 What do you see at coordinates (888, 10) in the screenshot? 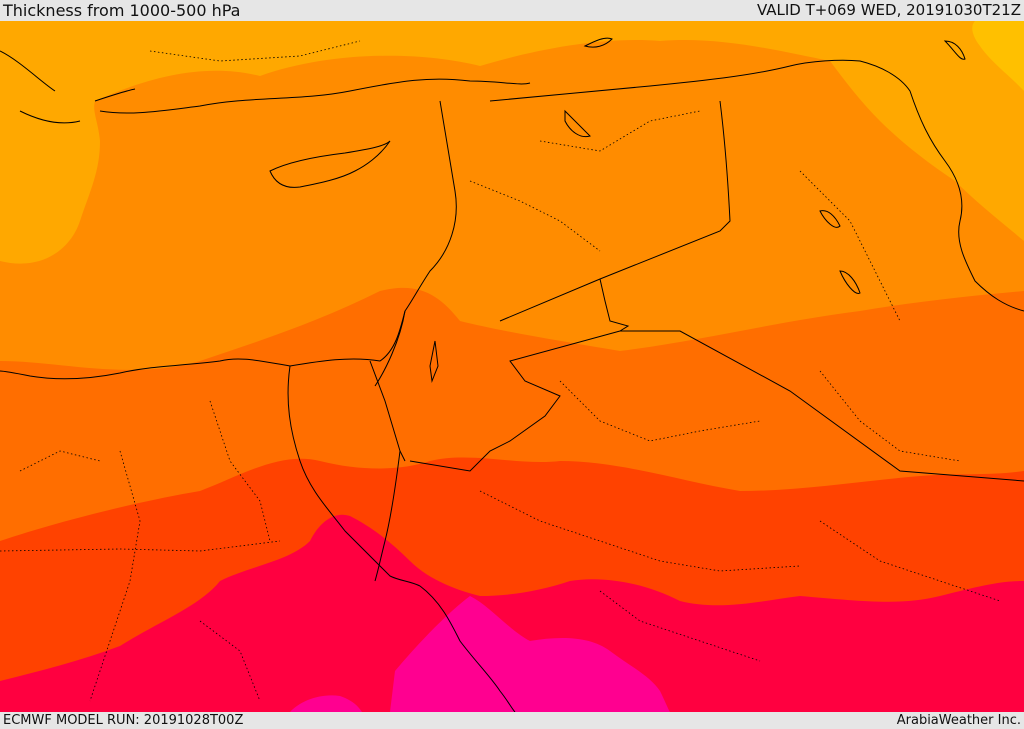
I see `valid-time: VALID T+069 WED, 20191030T21Z` at bounding box center [888, 10].